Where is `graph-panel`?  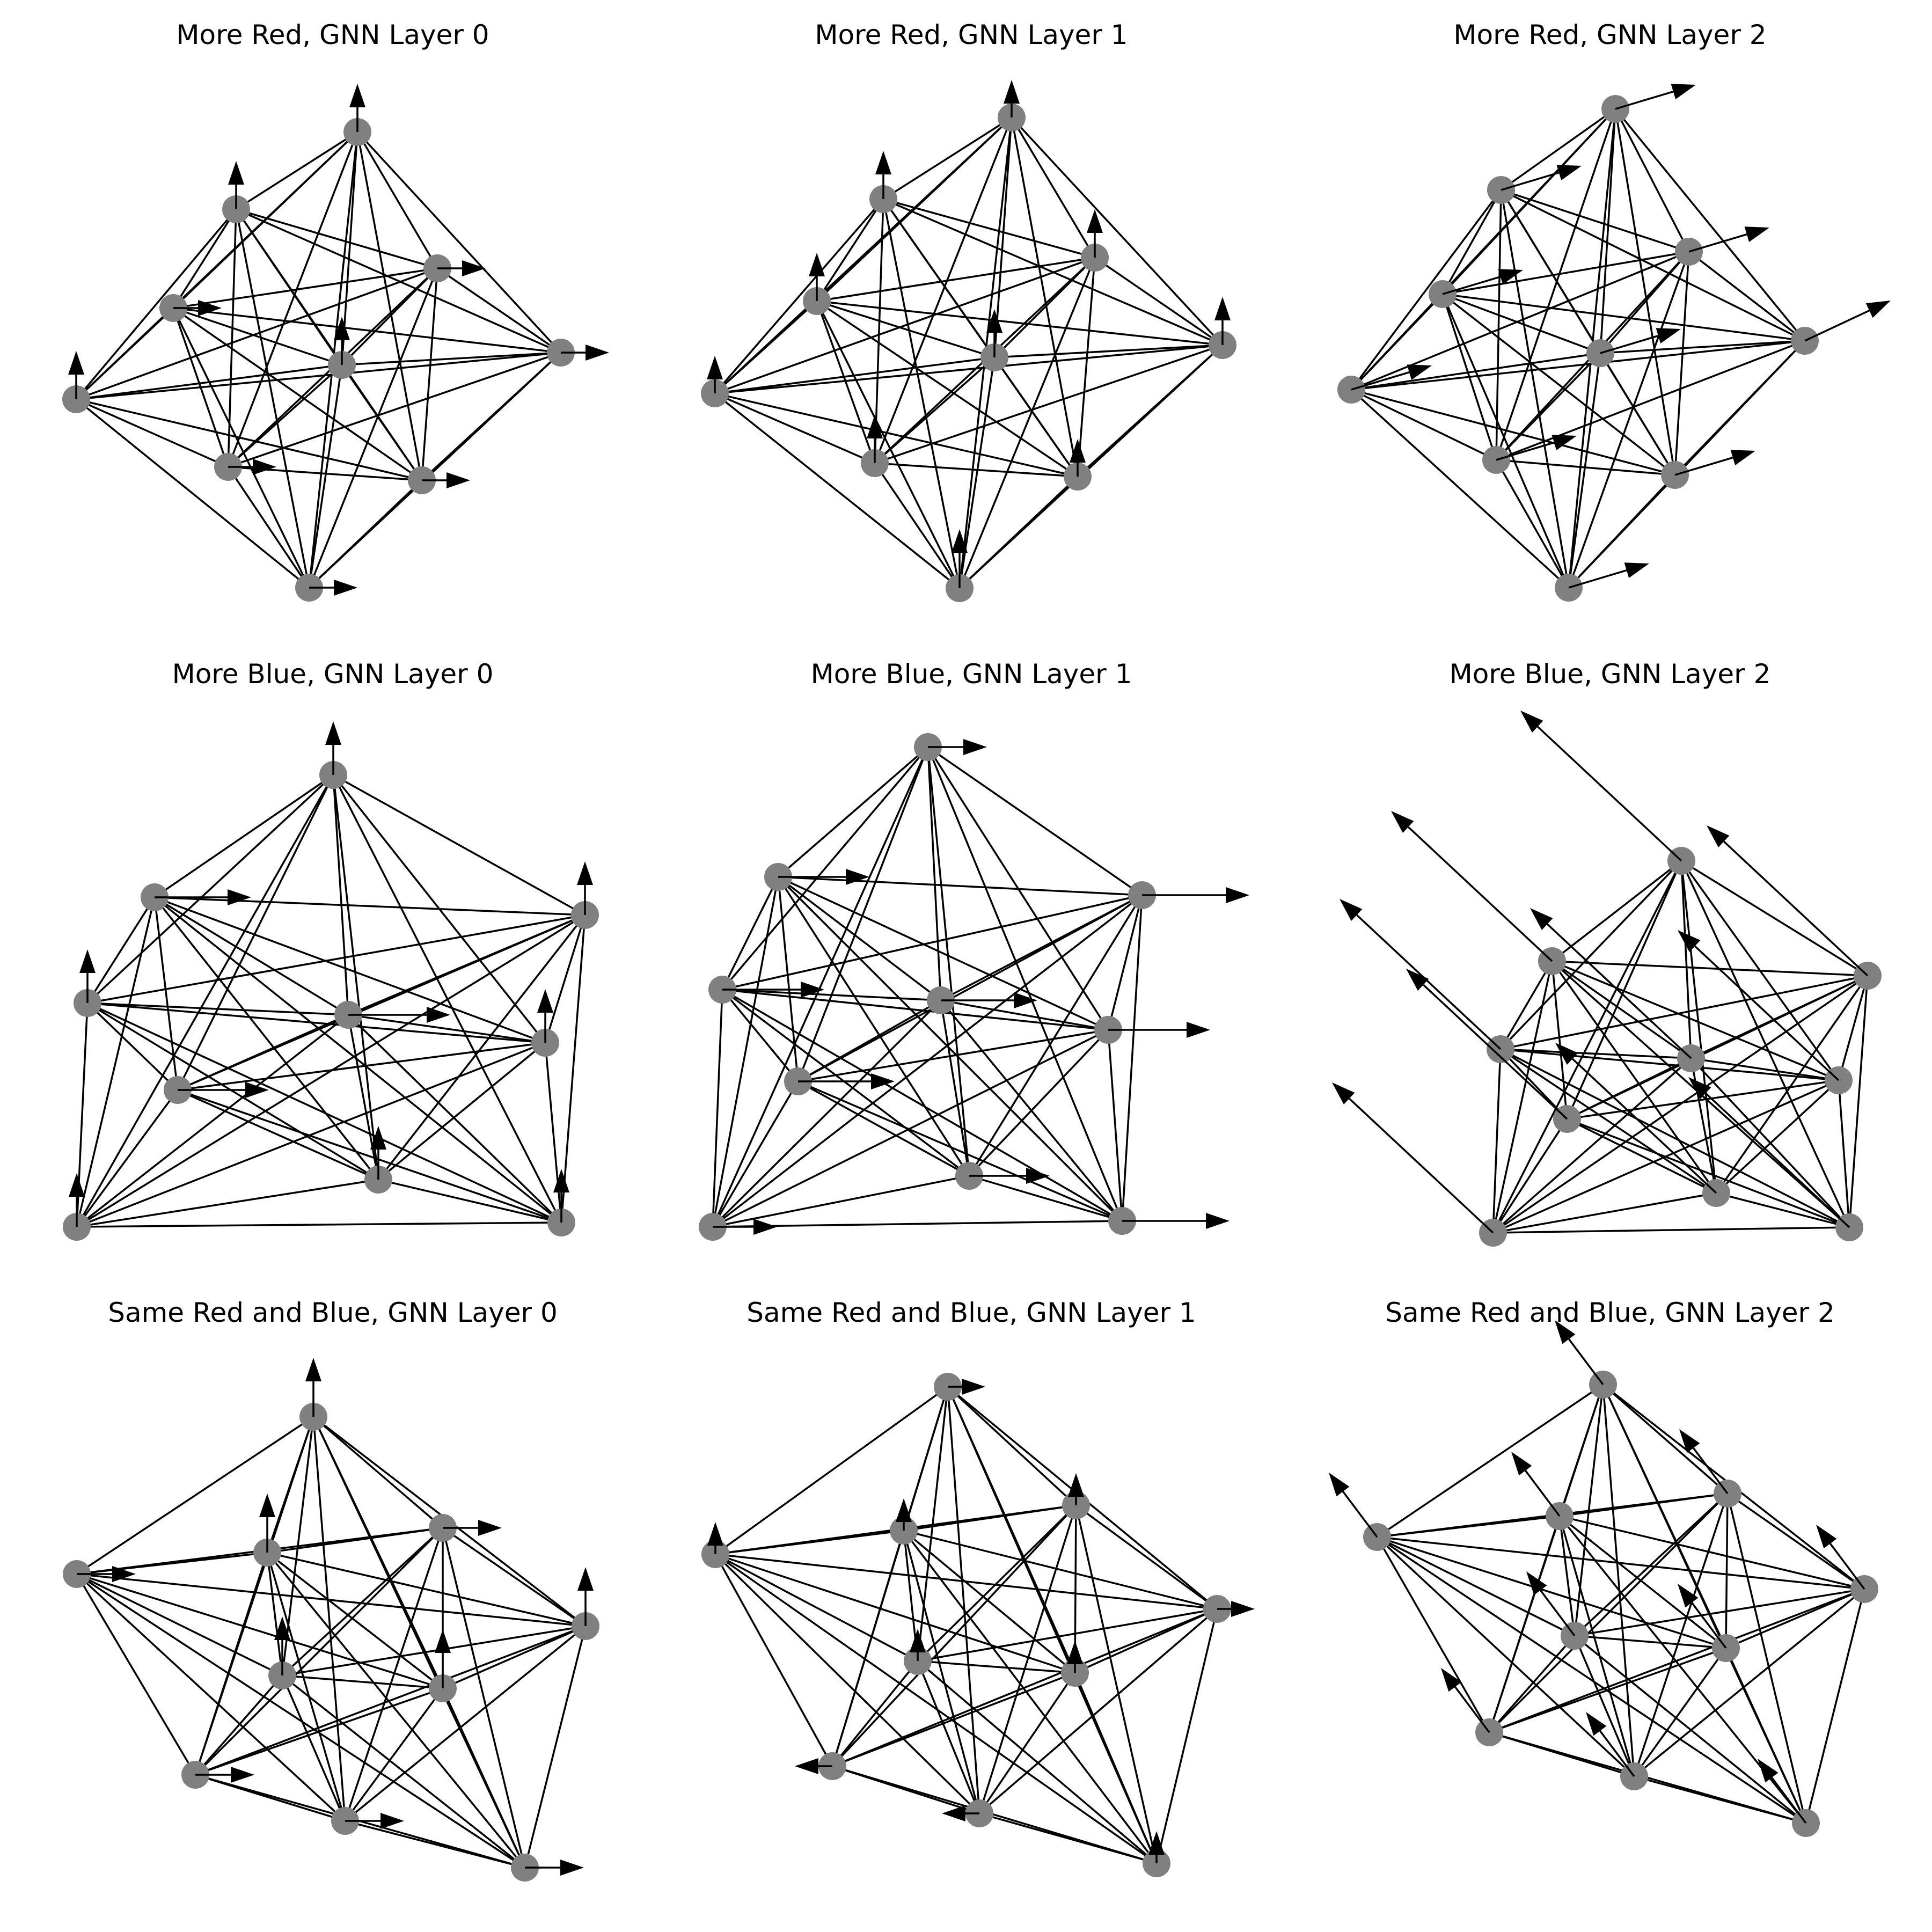
graph-panel is located at coordinates (1607, 979).